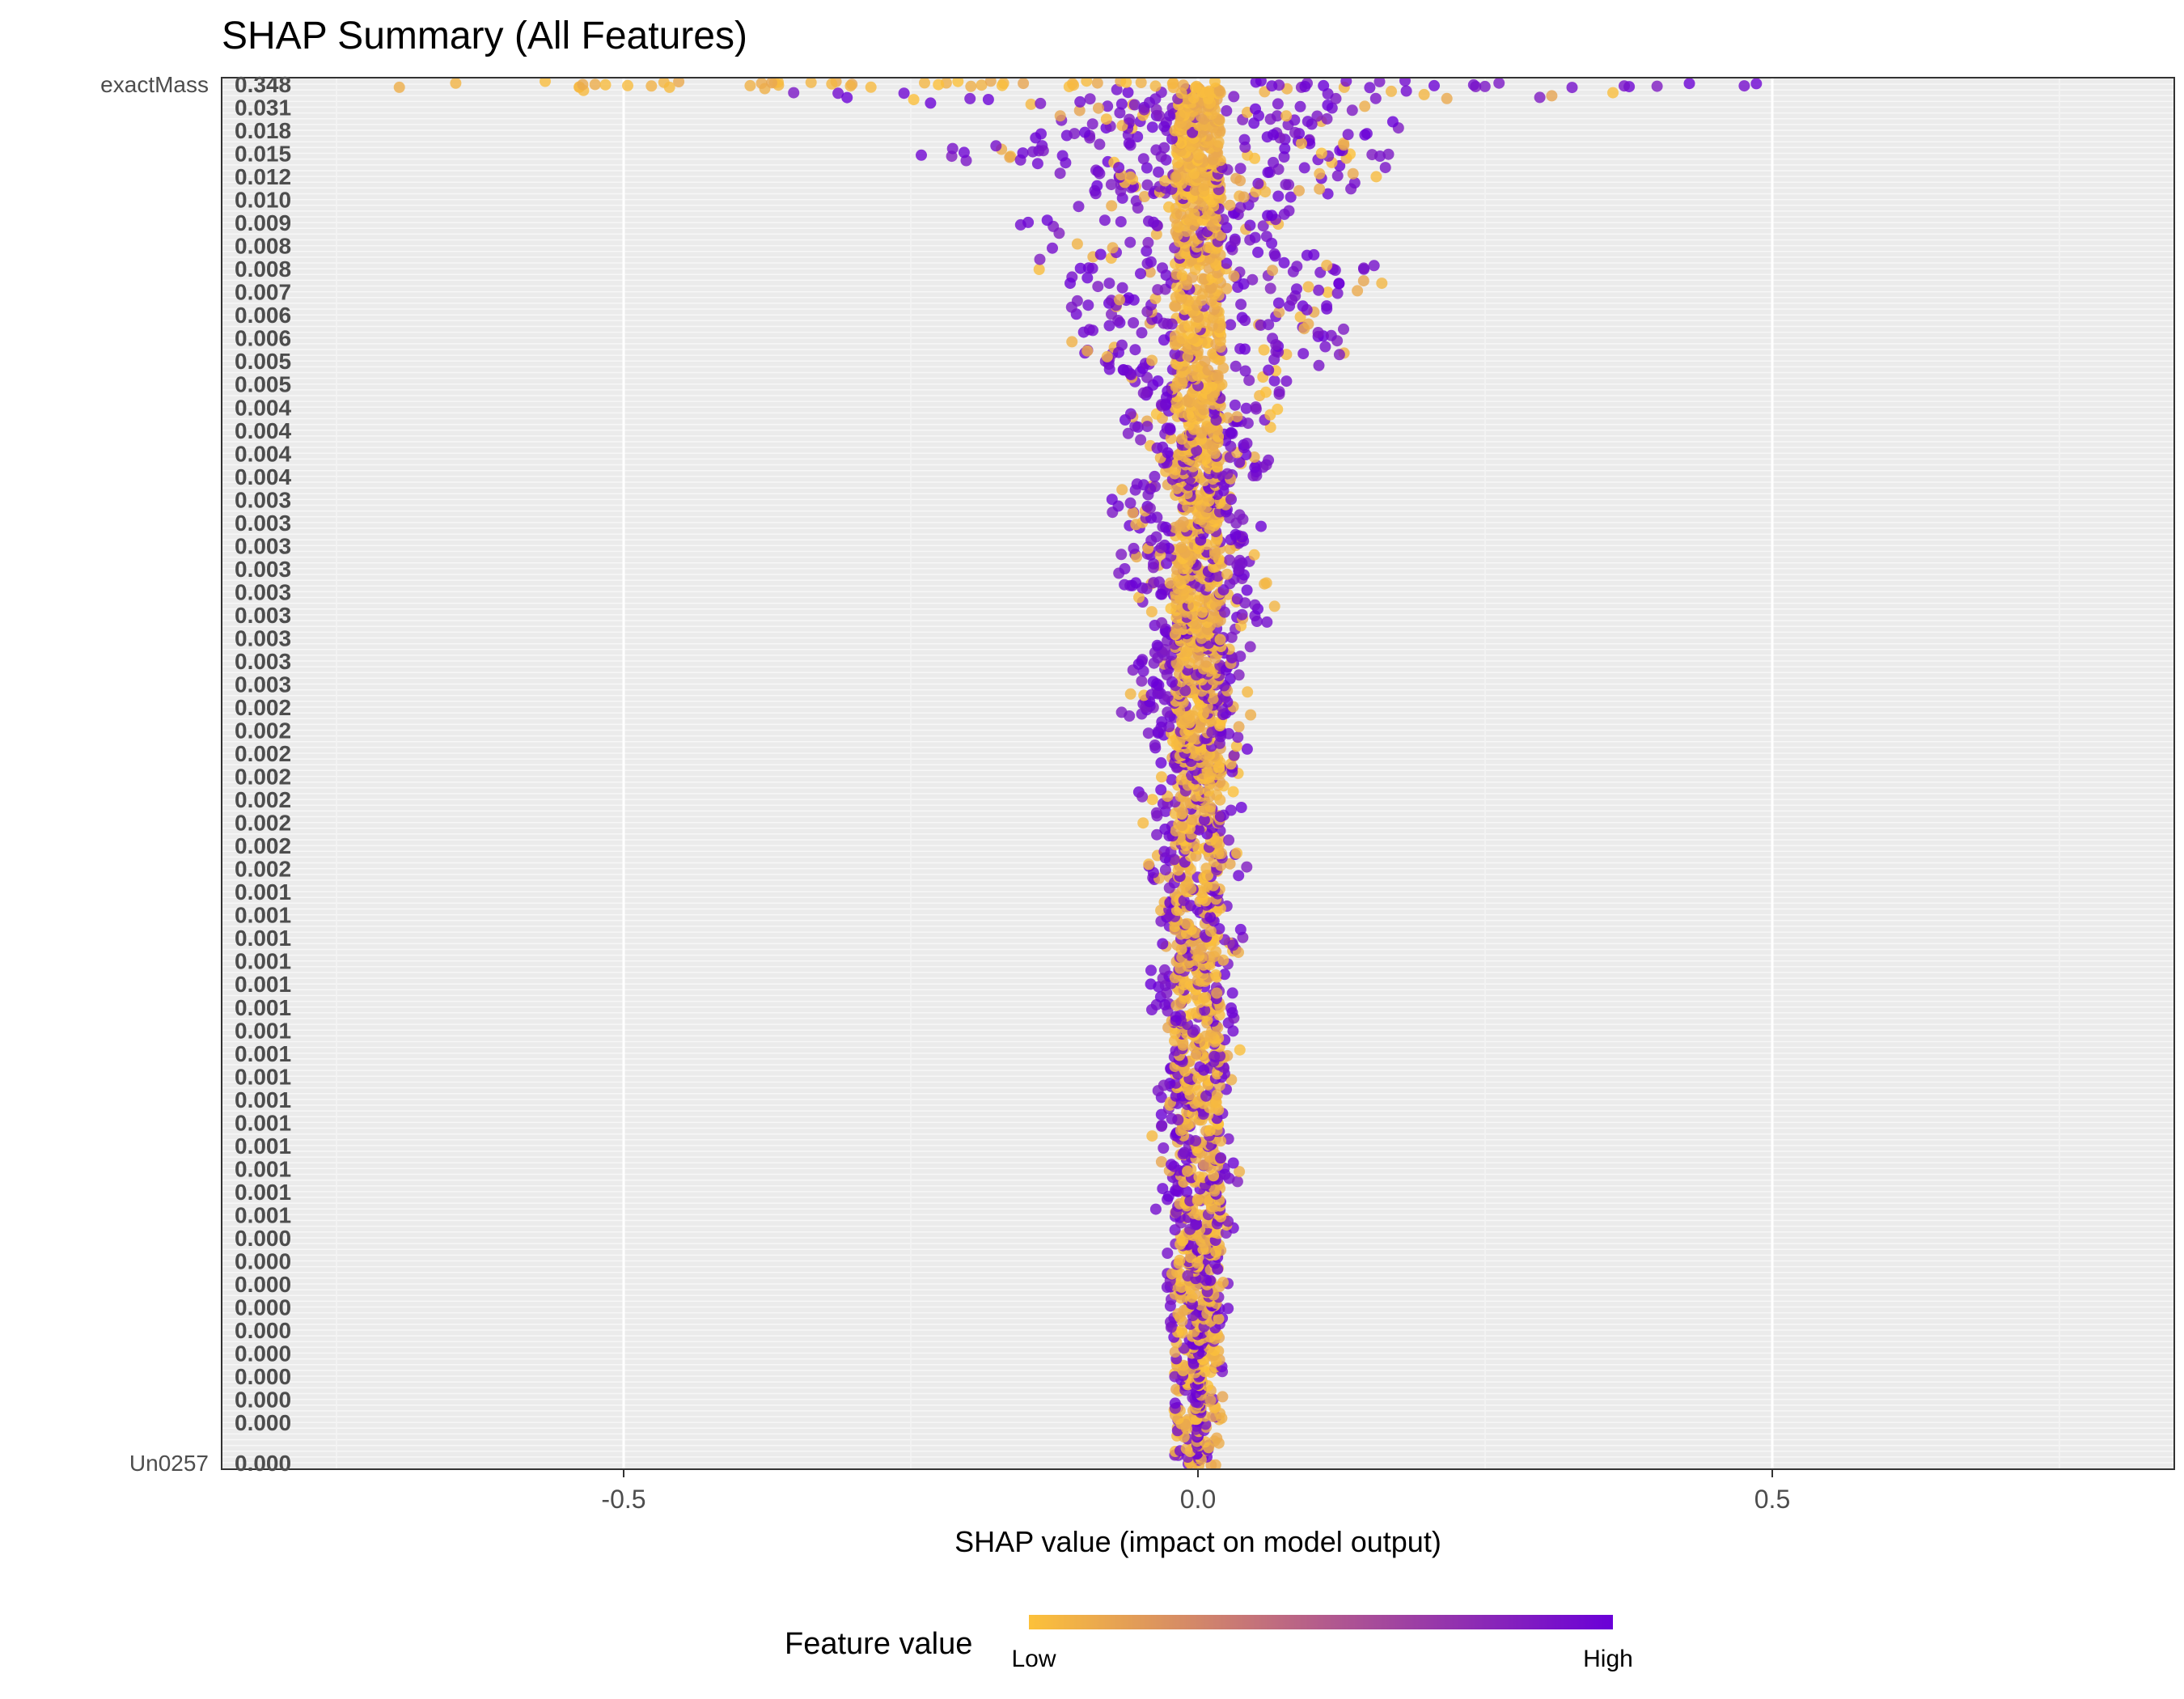 The height and width of the screenshot is (1699, 2184). What do you see at coordinates (263, 108) in the screenshot?
I see `importance-label: 0.031` at bounding box center [263, 108].